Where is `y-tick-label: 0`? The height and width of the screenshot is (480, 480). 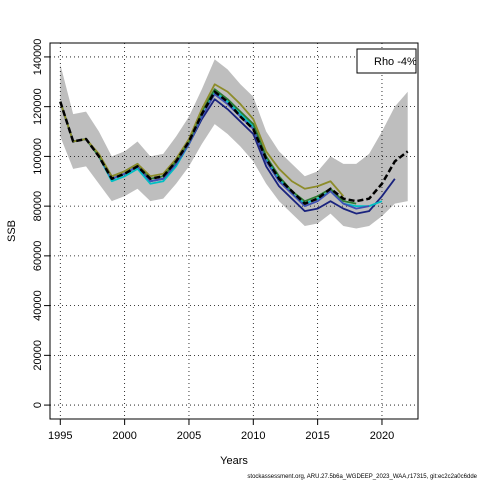 y-tick-label: 0 is located at coordinates (38, 405).